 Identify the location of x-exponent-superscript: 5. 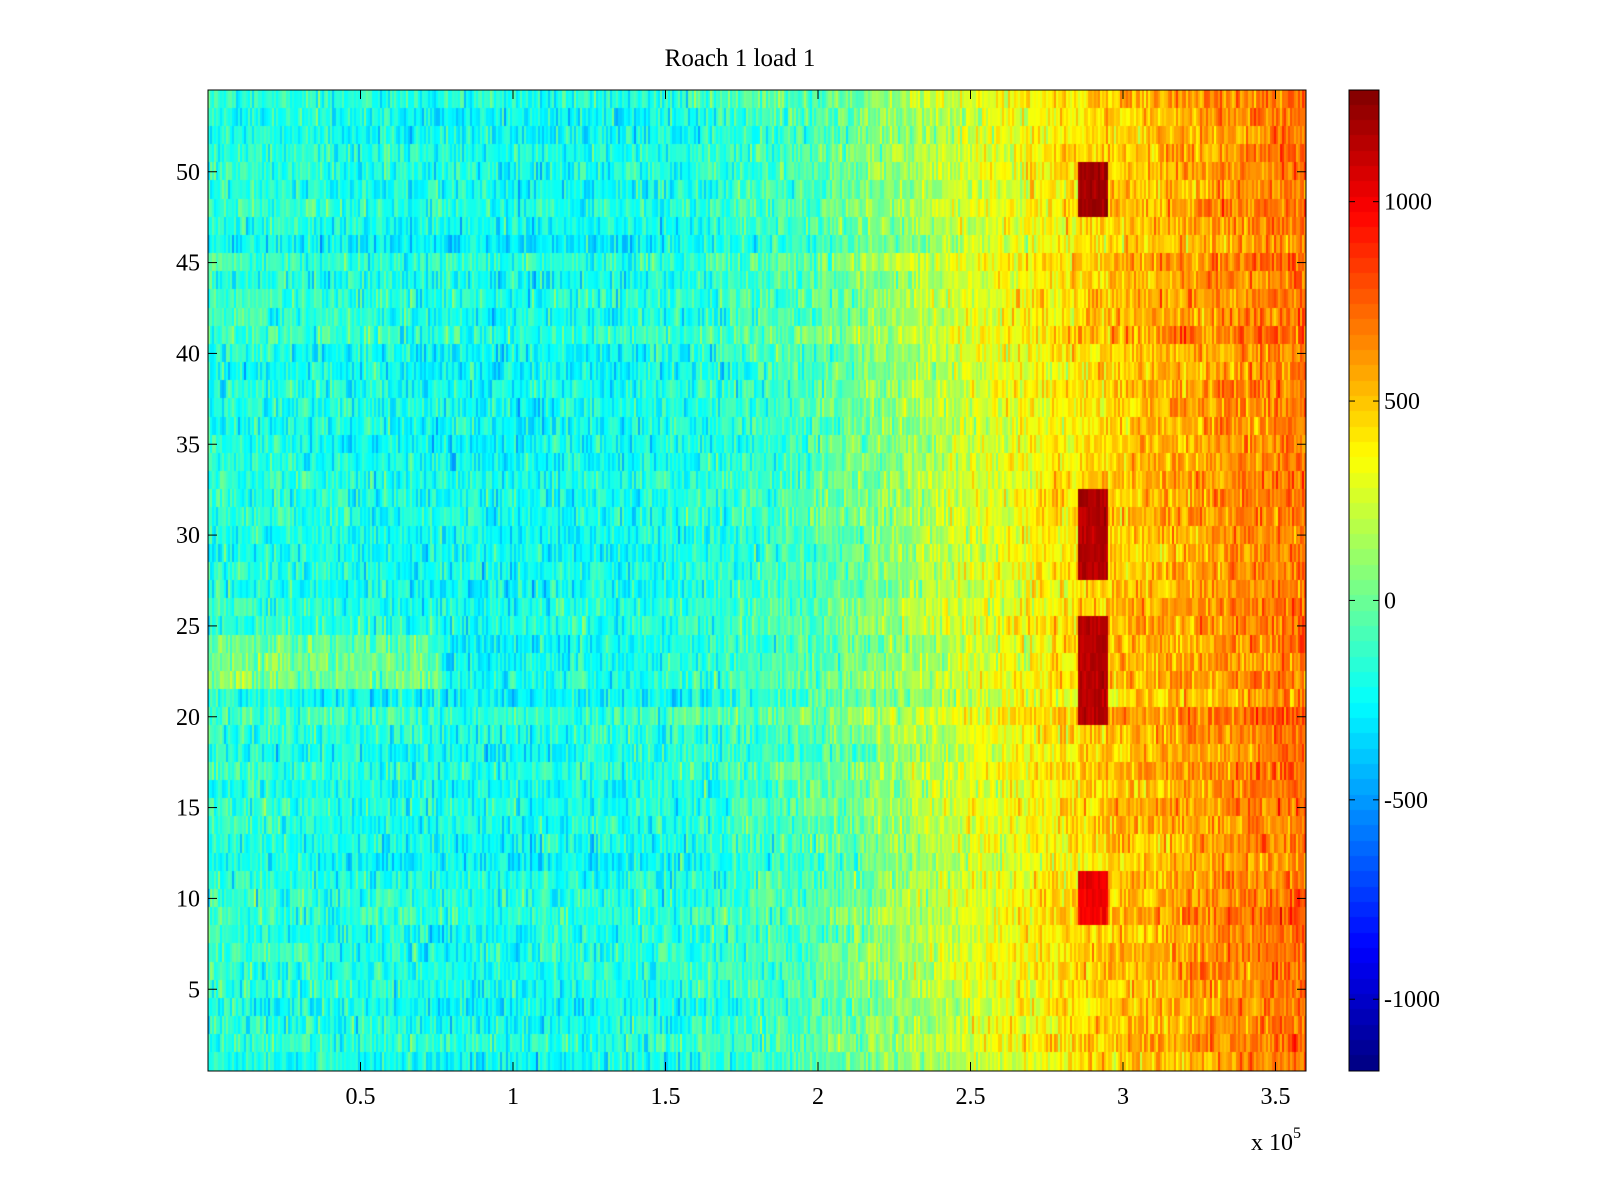
(1297, 1133).